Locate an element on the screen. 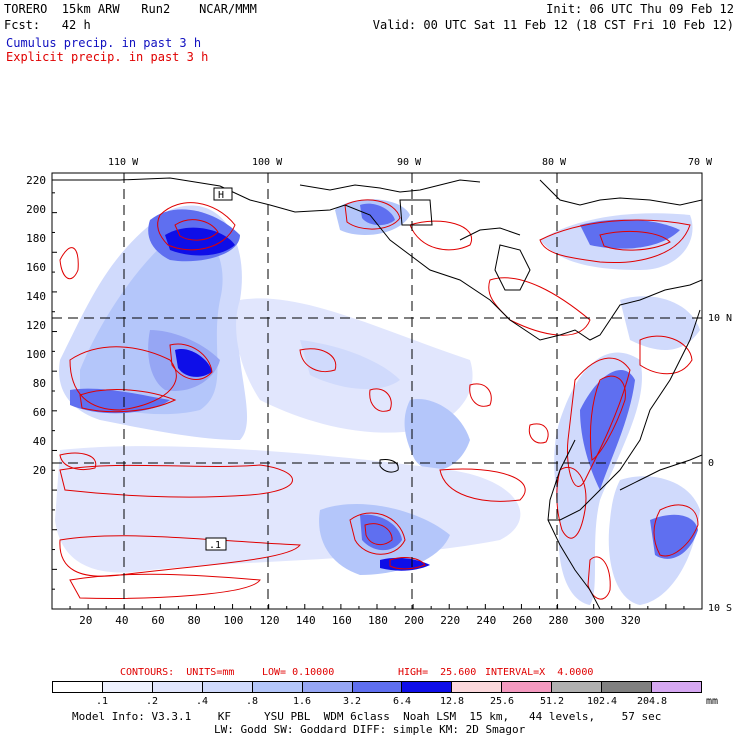 This screenshot has width=740, height=740. left-tick-label: 160 is located at coordinates (36, 267).